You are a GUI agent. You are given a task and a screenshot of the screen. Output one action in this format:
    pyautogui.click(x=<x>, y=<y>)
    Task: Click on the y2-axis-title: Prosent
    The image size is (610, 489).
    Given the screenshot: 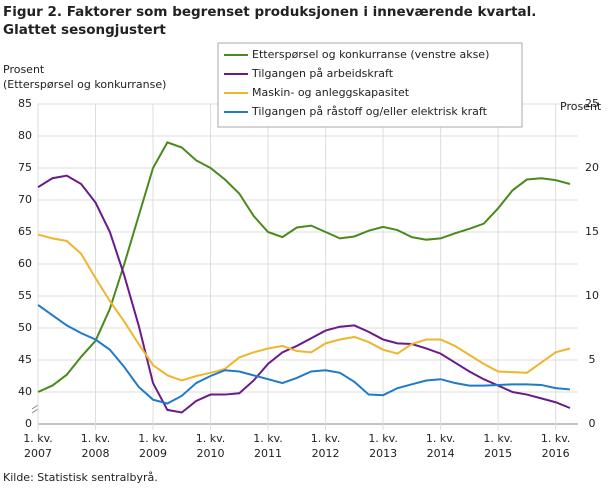 What is the action you would take?
    pyautogui.click(x=581, y=106)
    